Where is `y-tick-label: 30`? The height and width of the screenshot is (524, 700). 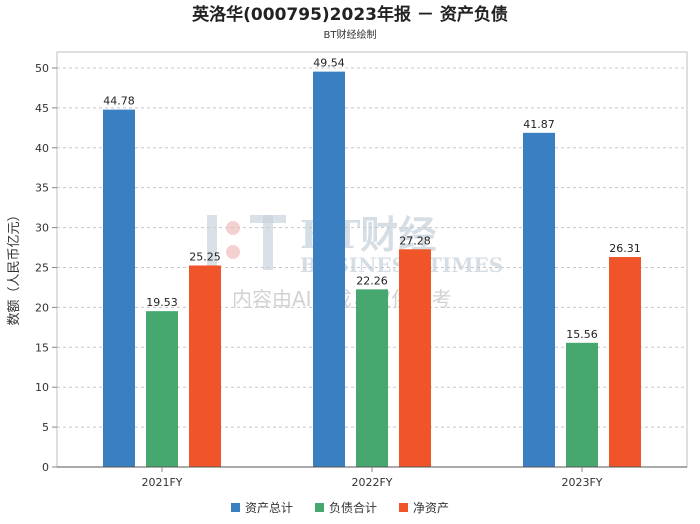 y-tick-label: 30 is located at coordinates (42, 228).